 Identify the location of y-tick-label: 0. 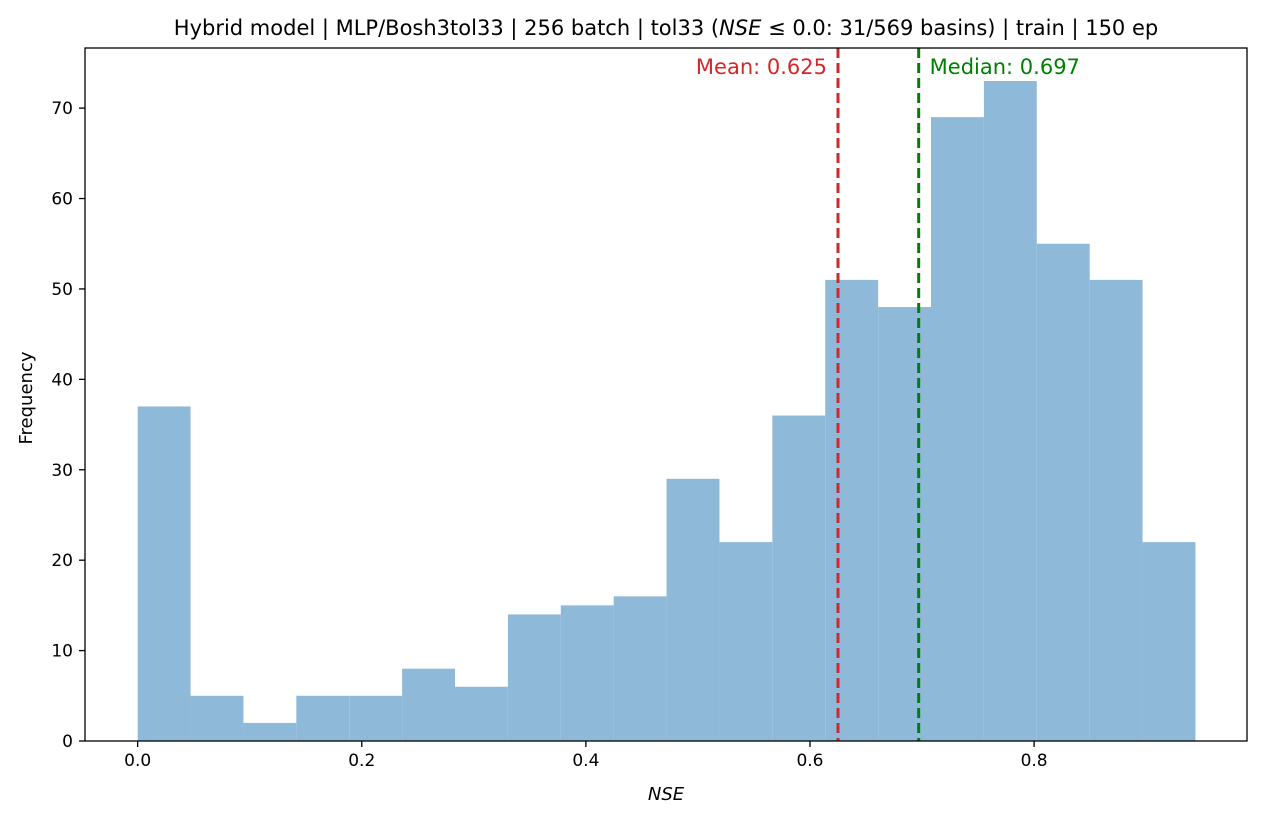
(67, 742).